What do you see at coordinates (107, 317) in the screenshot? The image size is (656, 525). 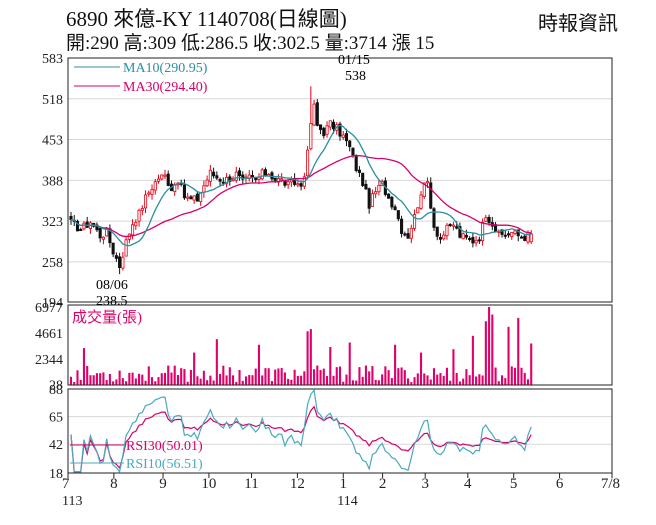 I see `volume-title: 成交量(張)` at bounding box center [107, 317].